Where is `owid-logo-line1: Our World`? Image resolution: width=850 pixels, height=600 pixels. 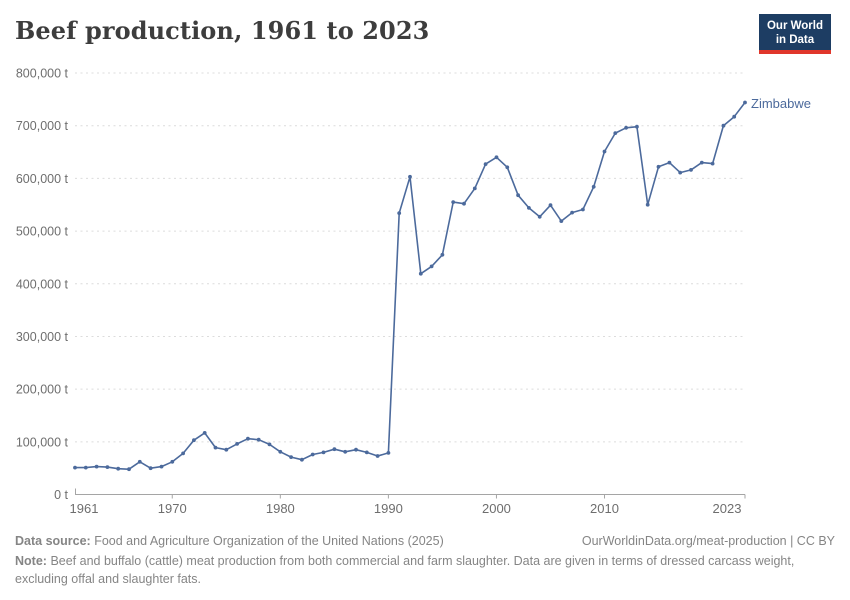
owid-logo-line1: Our World is located at coordinates (794, 26).